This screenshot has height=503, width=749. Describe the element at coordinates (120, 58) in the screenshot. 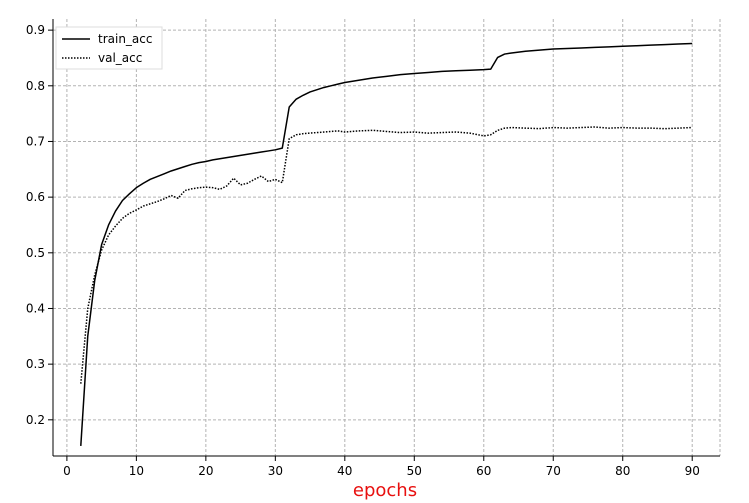

I see `legend-label-val-acc: val_acc` at that location.